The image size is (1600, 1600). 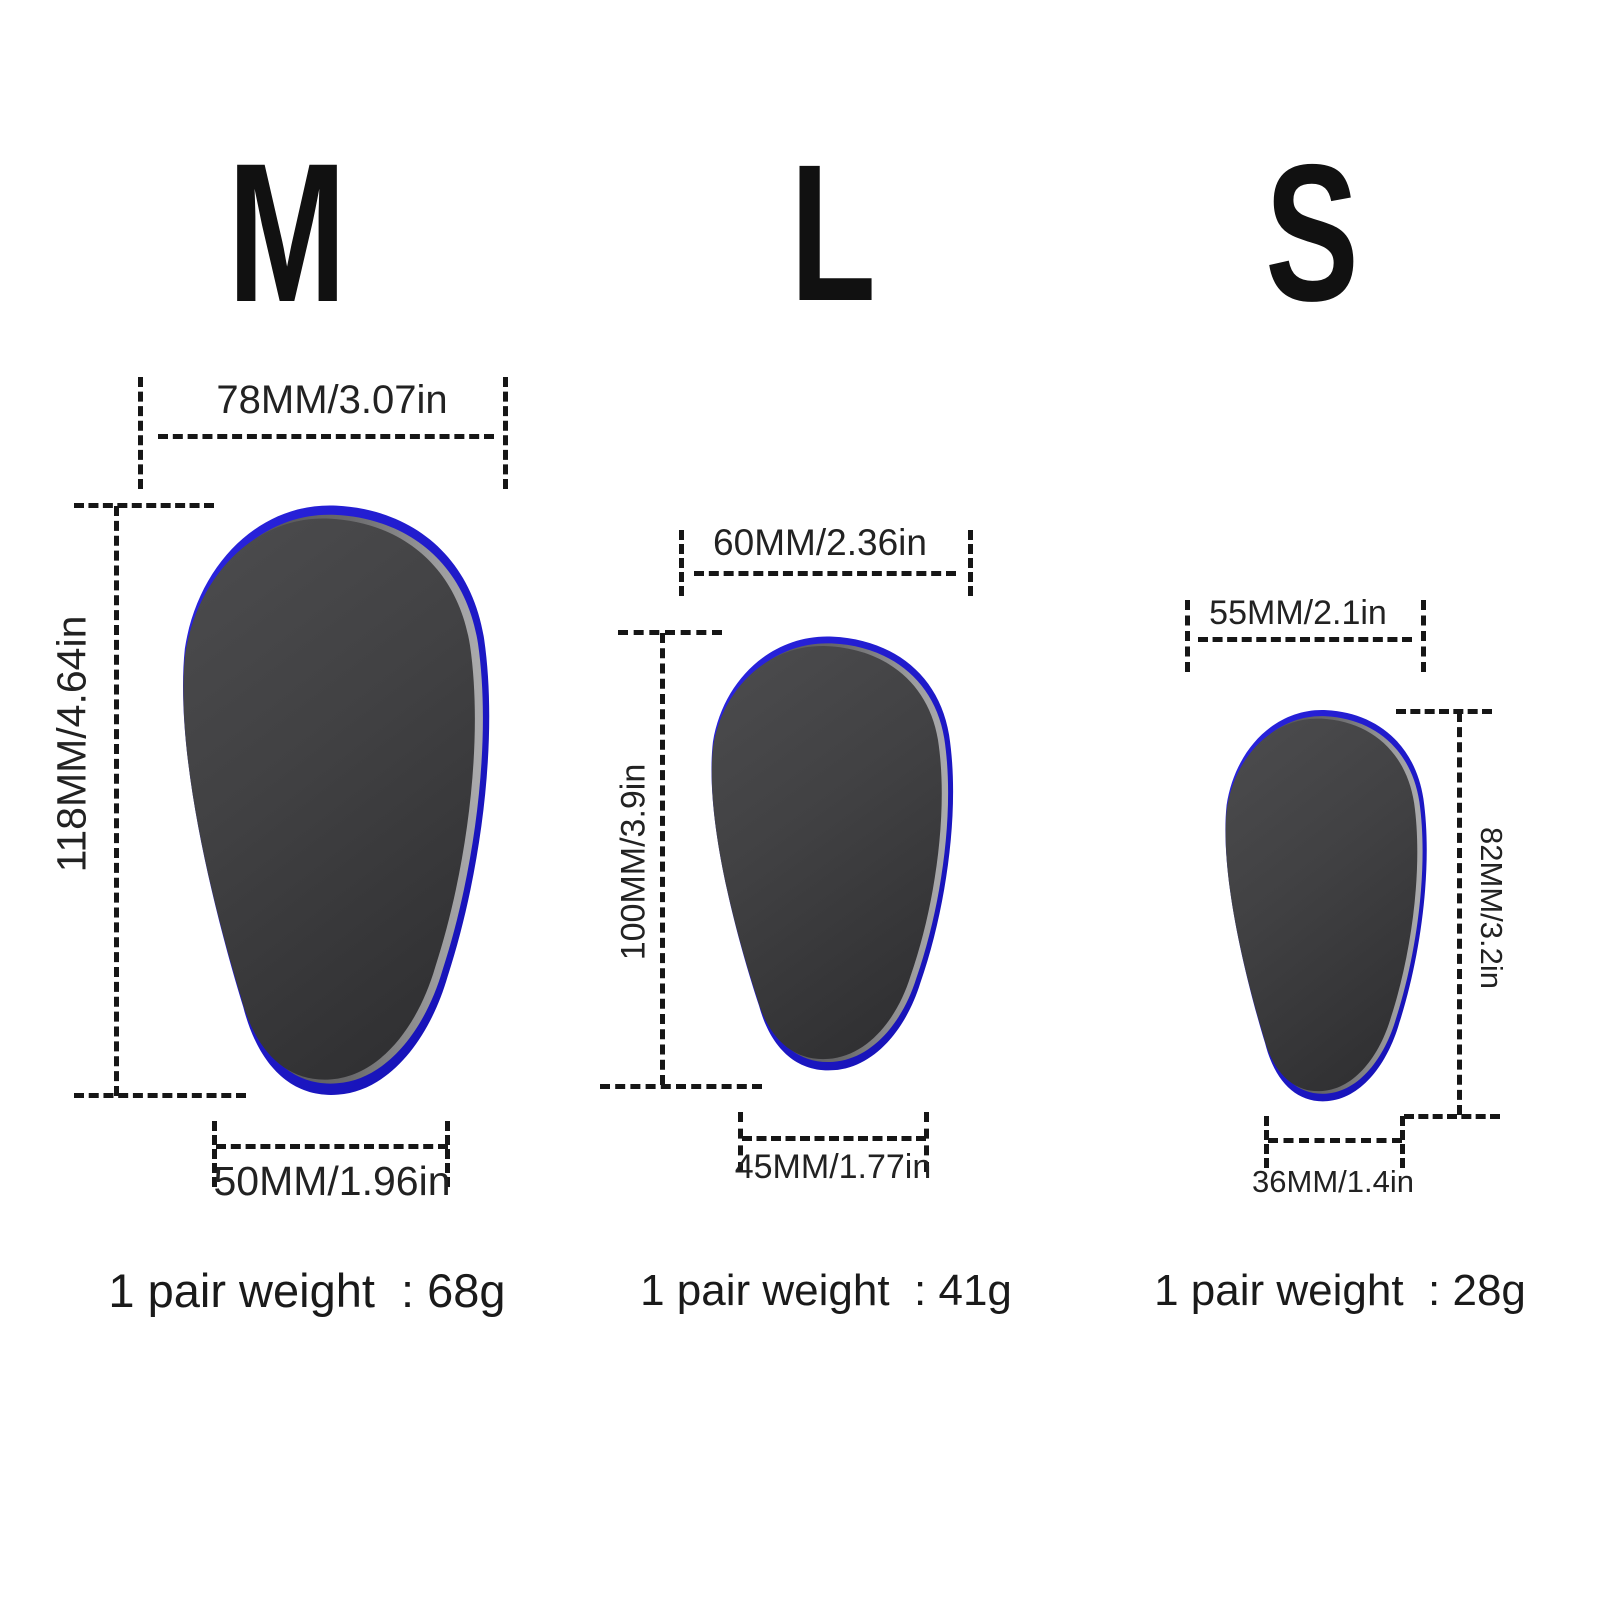 I want to click on l-bottom-width-line, so click(x=834, y=1138).